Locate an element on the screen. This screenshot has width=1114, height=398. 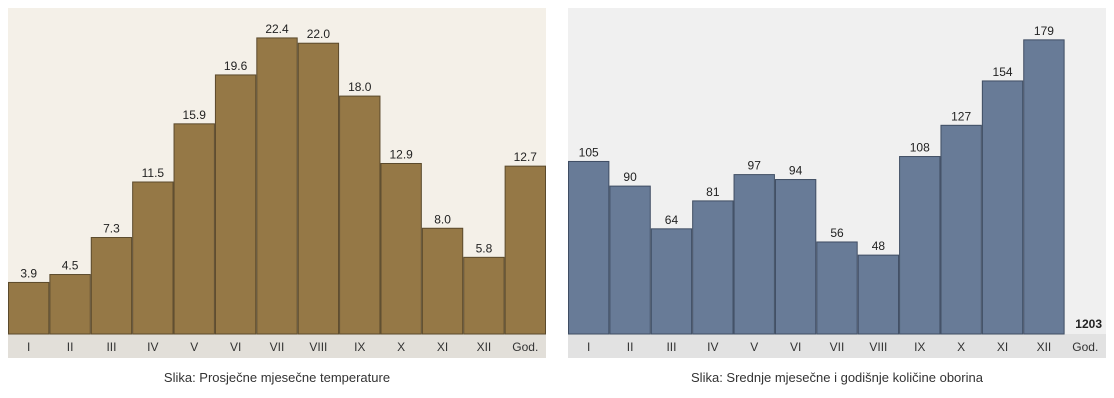
temperature-value-label: 15.9 is located at coordinates (195, 115).